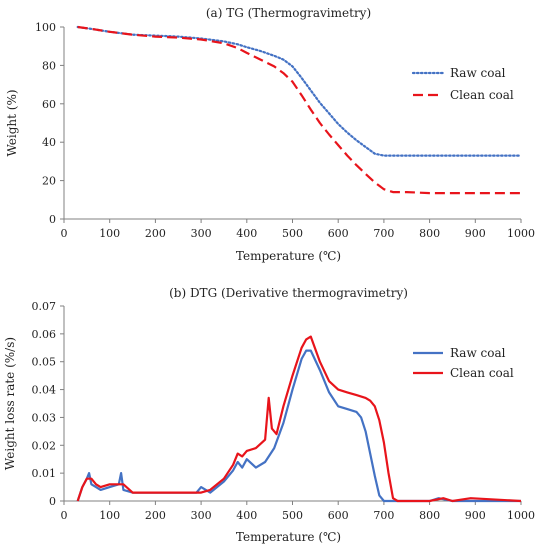 This screenshot has width=541, height=550. What do you see at coordinates (44, 417) in the screenshot?
I see `y-tick-label: 0.03` at bounding box center [44, 417].